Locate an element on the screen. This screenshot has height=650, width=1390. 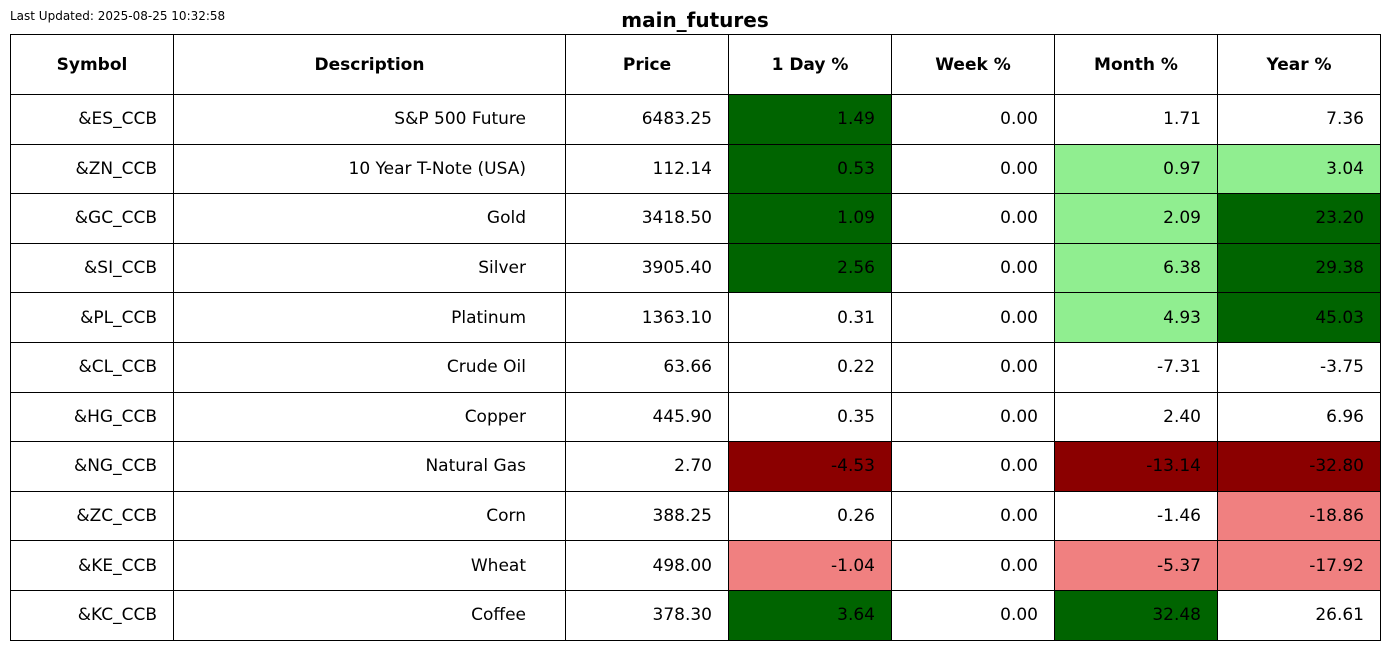
cell-year: 6.96 is located at coordinates (1299, 417).